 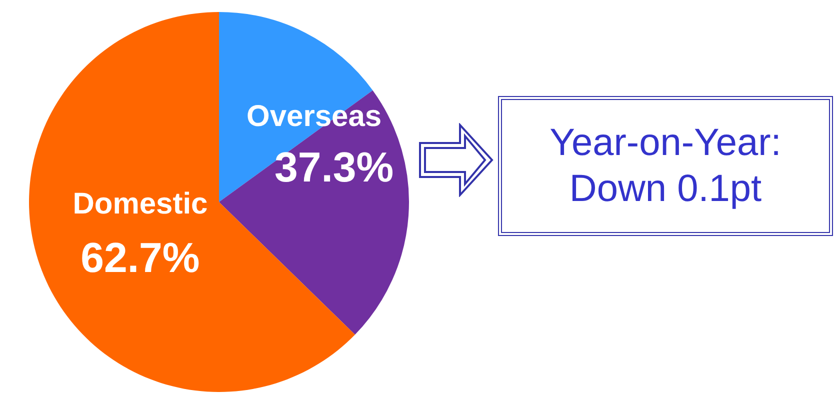 I want to click on slice-label: Domestic, so click(x=140, y=203).